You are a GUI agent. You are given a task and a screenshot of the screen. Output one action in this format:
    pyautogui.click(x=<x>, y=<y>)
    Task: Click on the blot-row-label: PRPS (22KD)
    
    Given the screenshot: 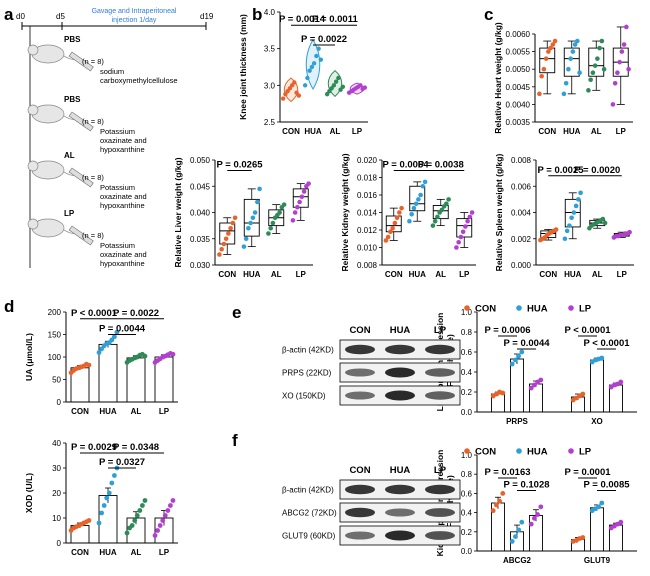 What is the action you would take?
    pyautogui.click(x=307, y=373)
    